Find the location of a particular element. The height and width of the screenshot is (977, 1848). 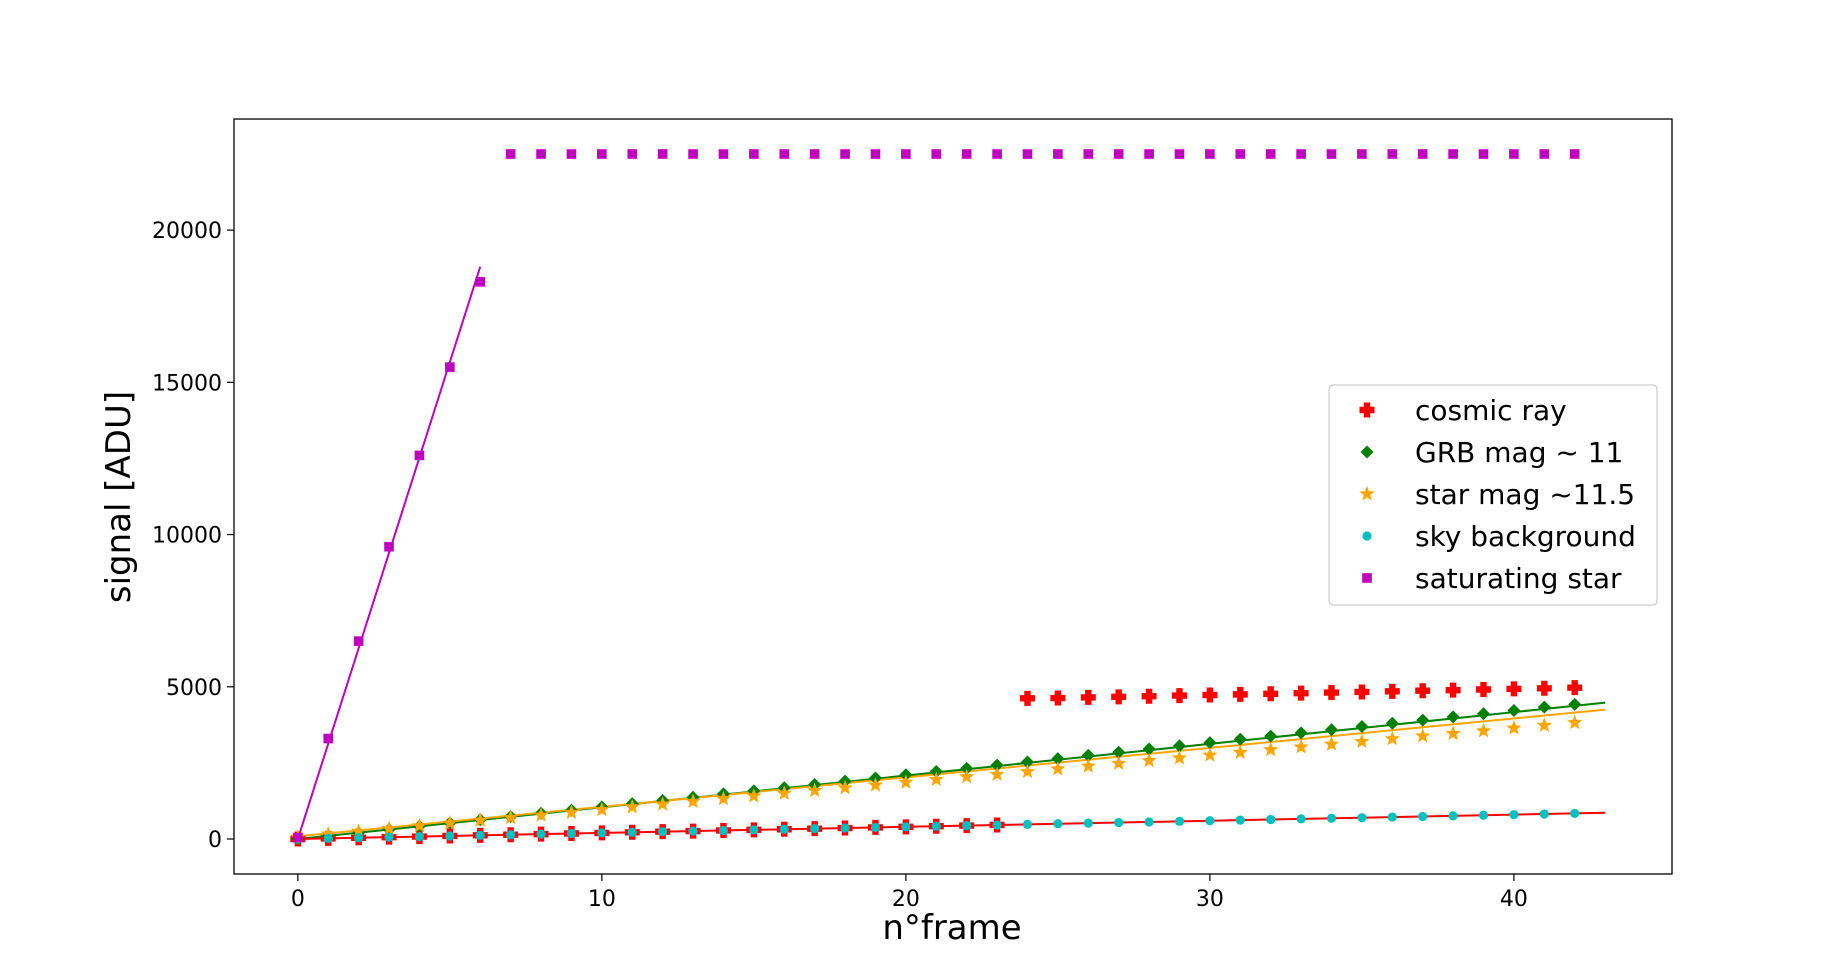

legend-box is located at coordinates (1493, 495).